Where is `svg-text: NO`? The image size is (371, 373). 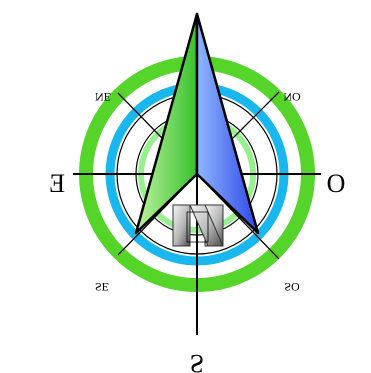 svg-text: NO is located at coordinates (292, 97).